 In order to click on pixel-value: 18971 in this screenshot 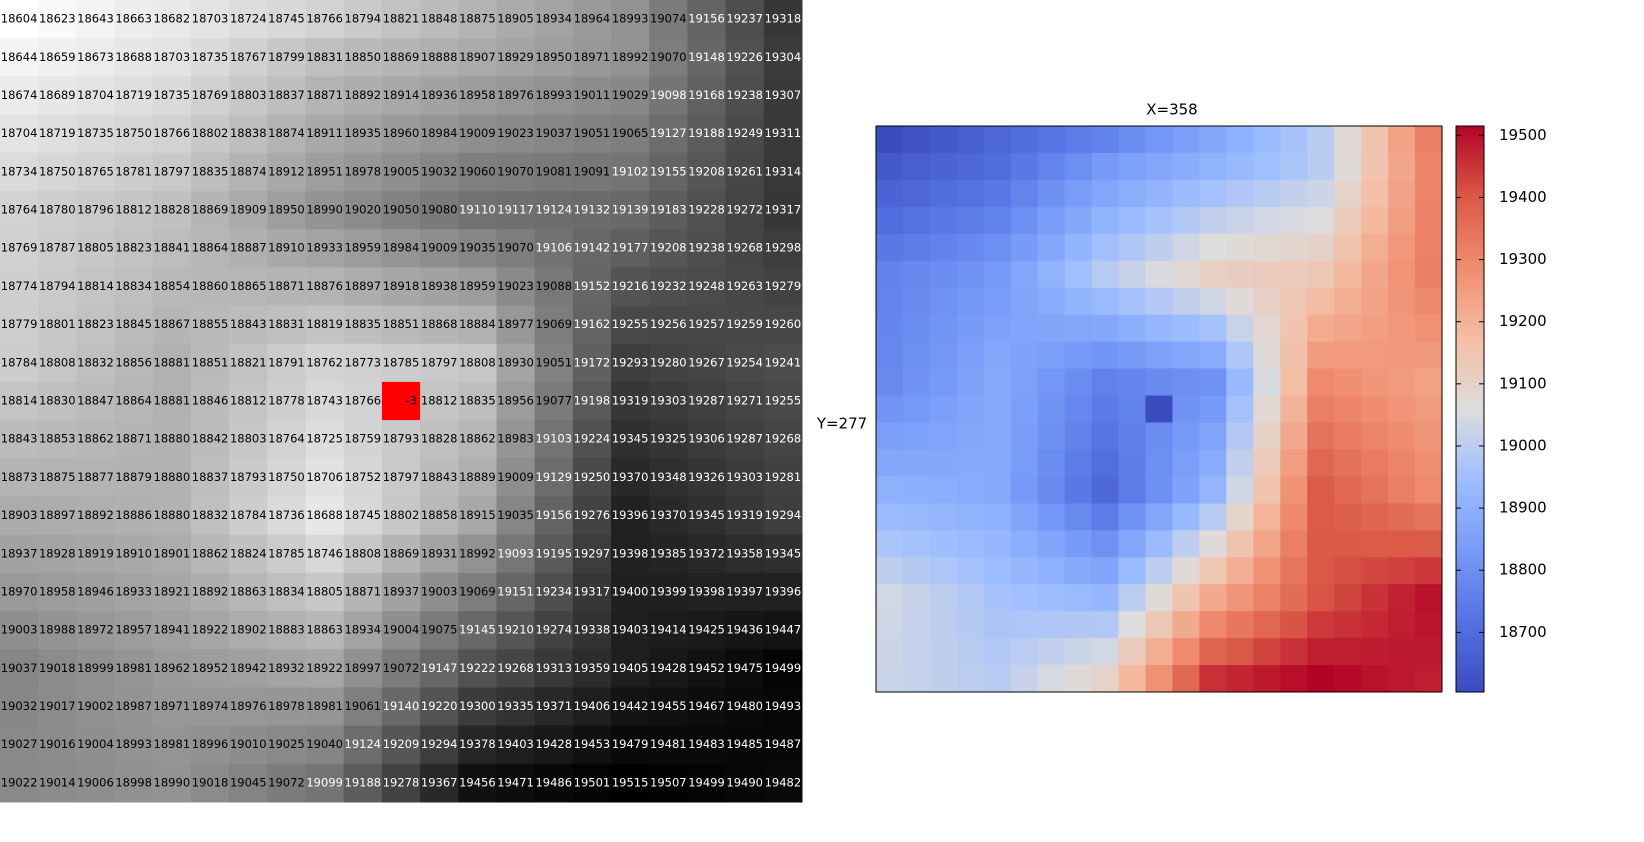, I will do `click(172, 706)`.